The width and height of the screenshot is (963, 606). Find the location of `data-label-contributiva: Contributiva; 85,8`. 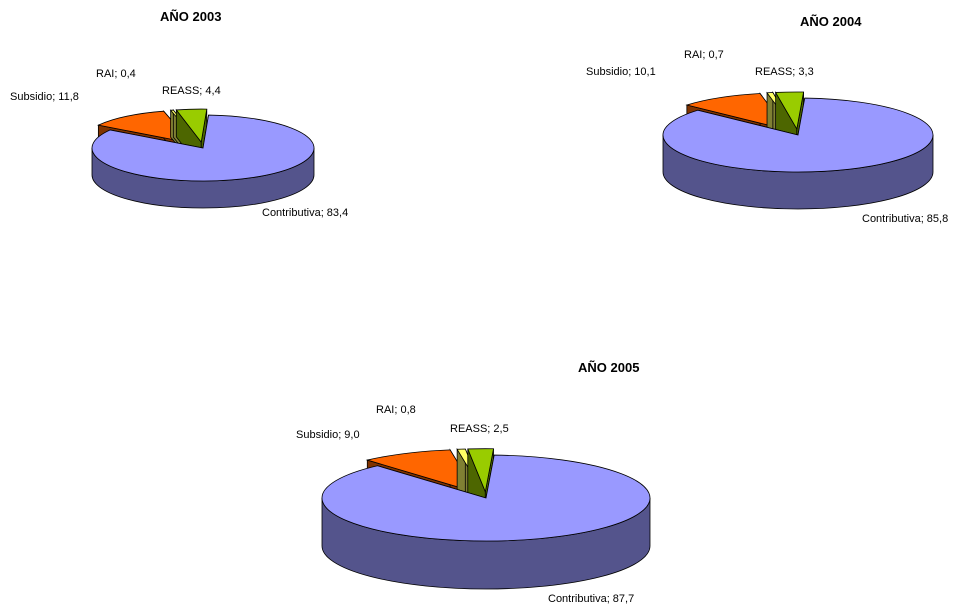

data-label-contributiva: Contributiva; 85,8 is located at coordinates (905, 219).